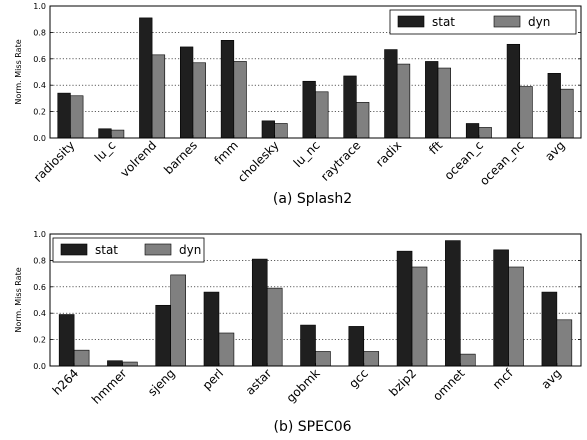  What do you see at coordinates (227, 89) in the screenshot?
I see `bar-stat-fmm` at bounding box center [227, 89].